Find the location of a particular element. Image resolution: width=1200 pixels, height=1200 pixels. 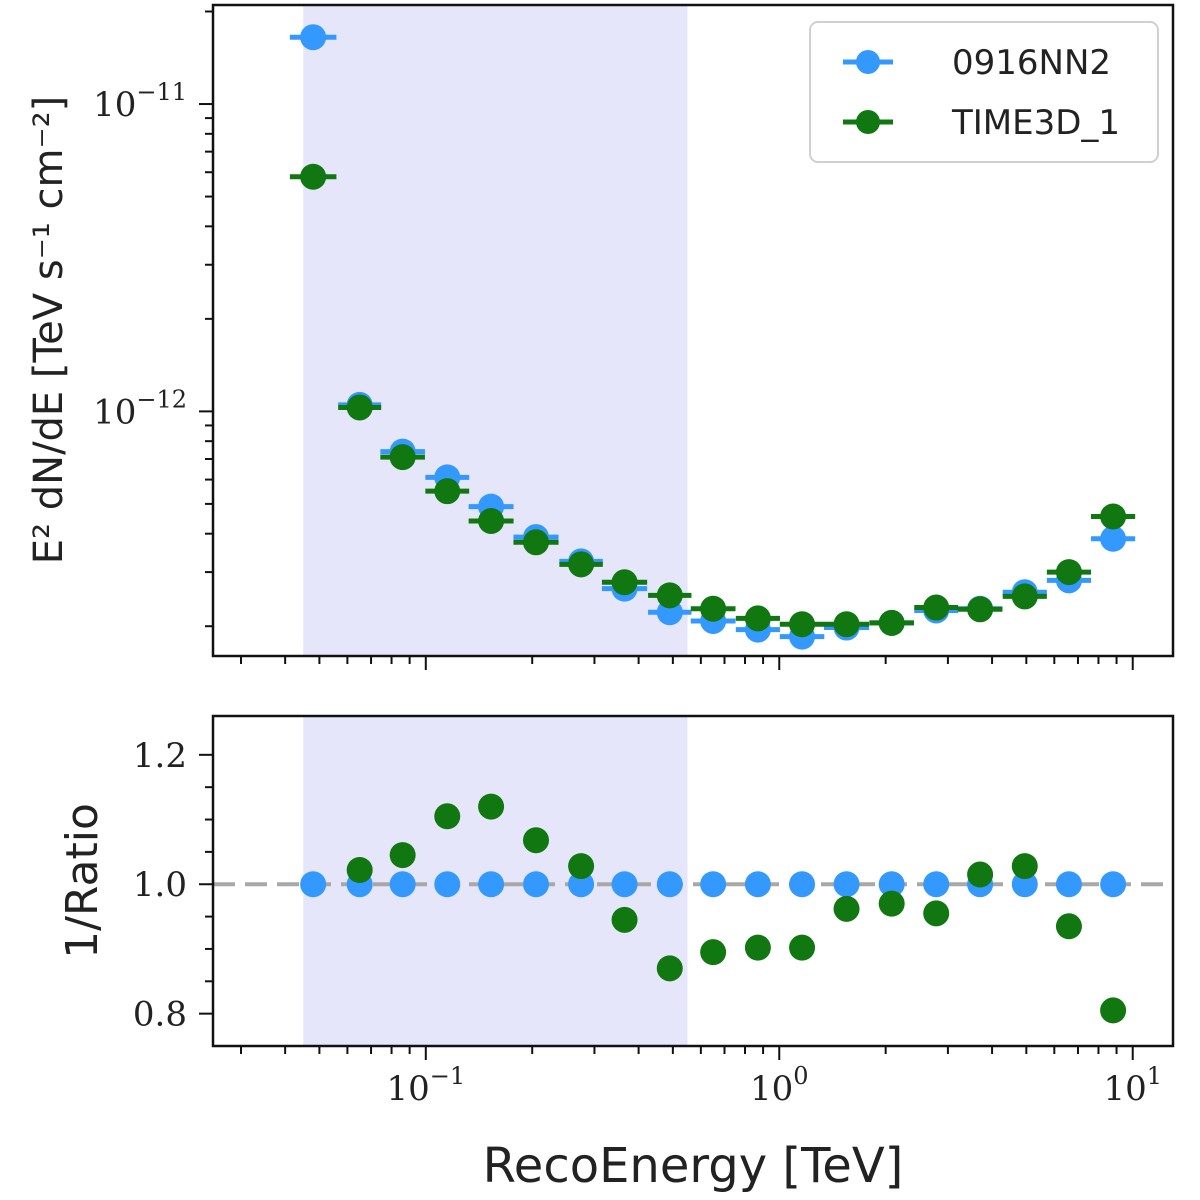

bottom-y-tick-label: 1.0 is located at coordinates (160, 885).